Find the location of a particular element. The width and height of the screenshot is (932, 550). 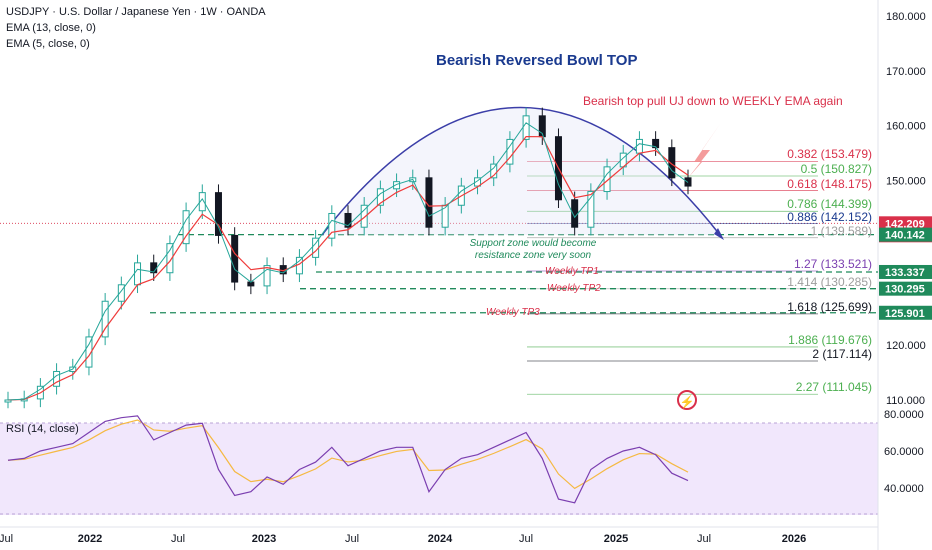

price-tick: 110.000 is located at coordinates (905, 401).